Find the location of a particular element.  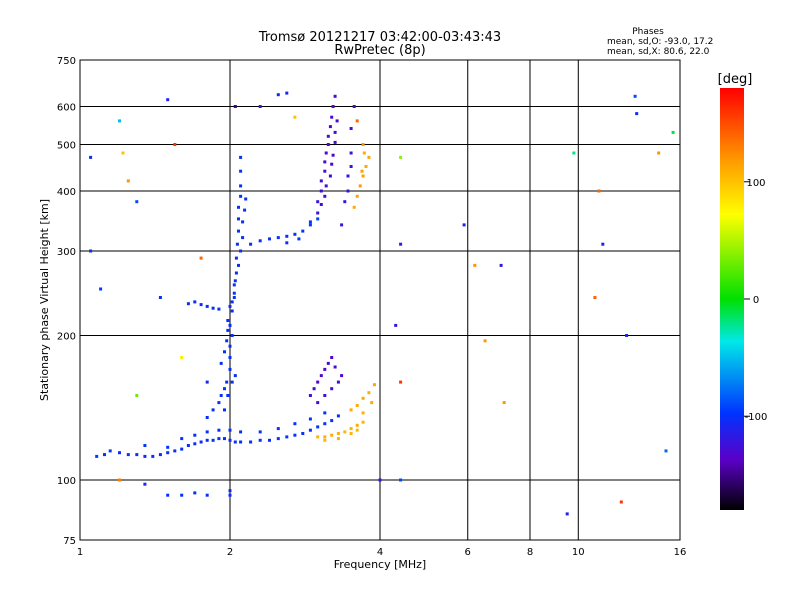

y-tick-label: 600 is located at coordinates (66, 108).